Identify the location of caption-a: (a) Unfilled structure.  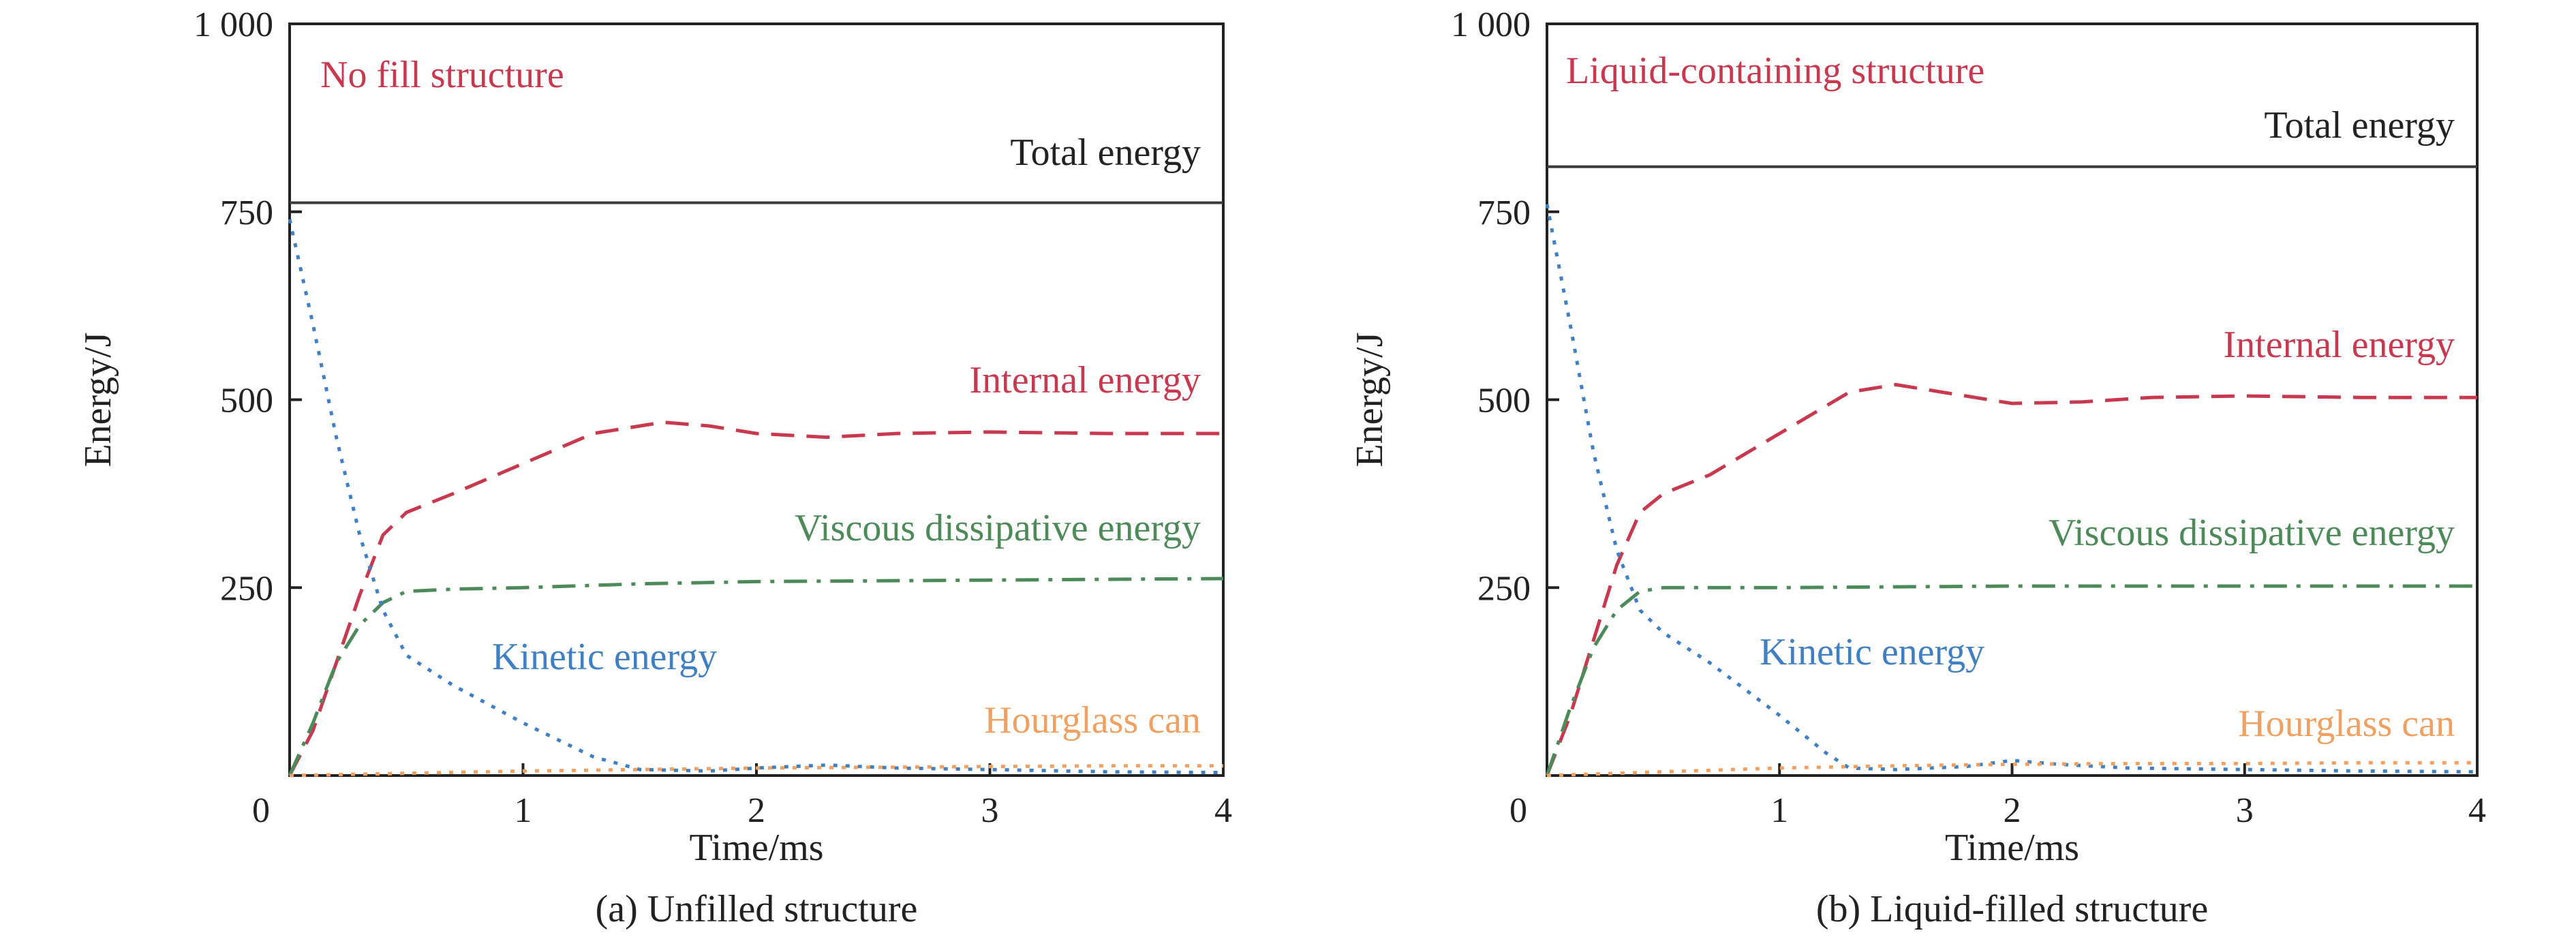
(757, 909).